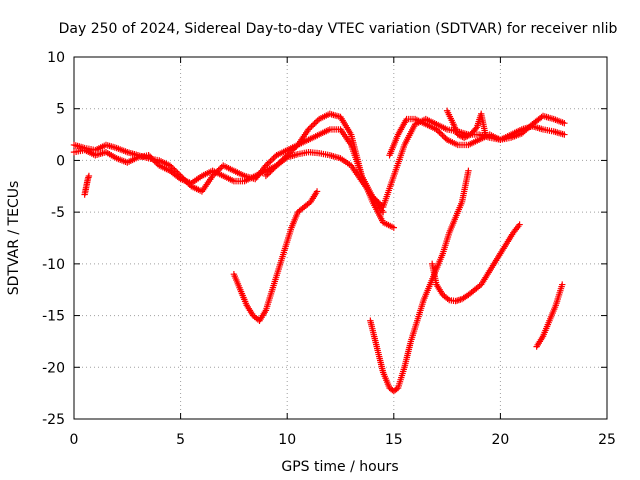  Describe the element at coordinates (56, 58) in the screenshot. I see `y-tick-label: 10` at that location.